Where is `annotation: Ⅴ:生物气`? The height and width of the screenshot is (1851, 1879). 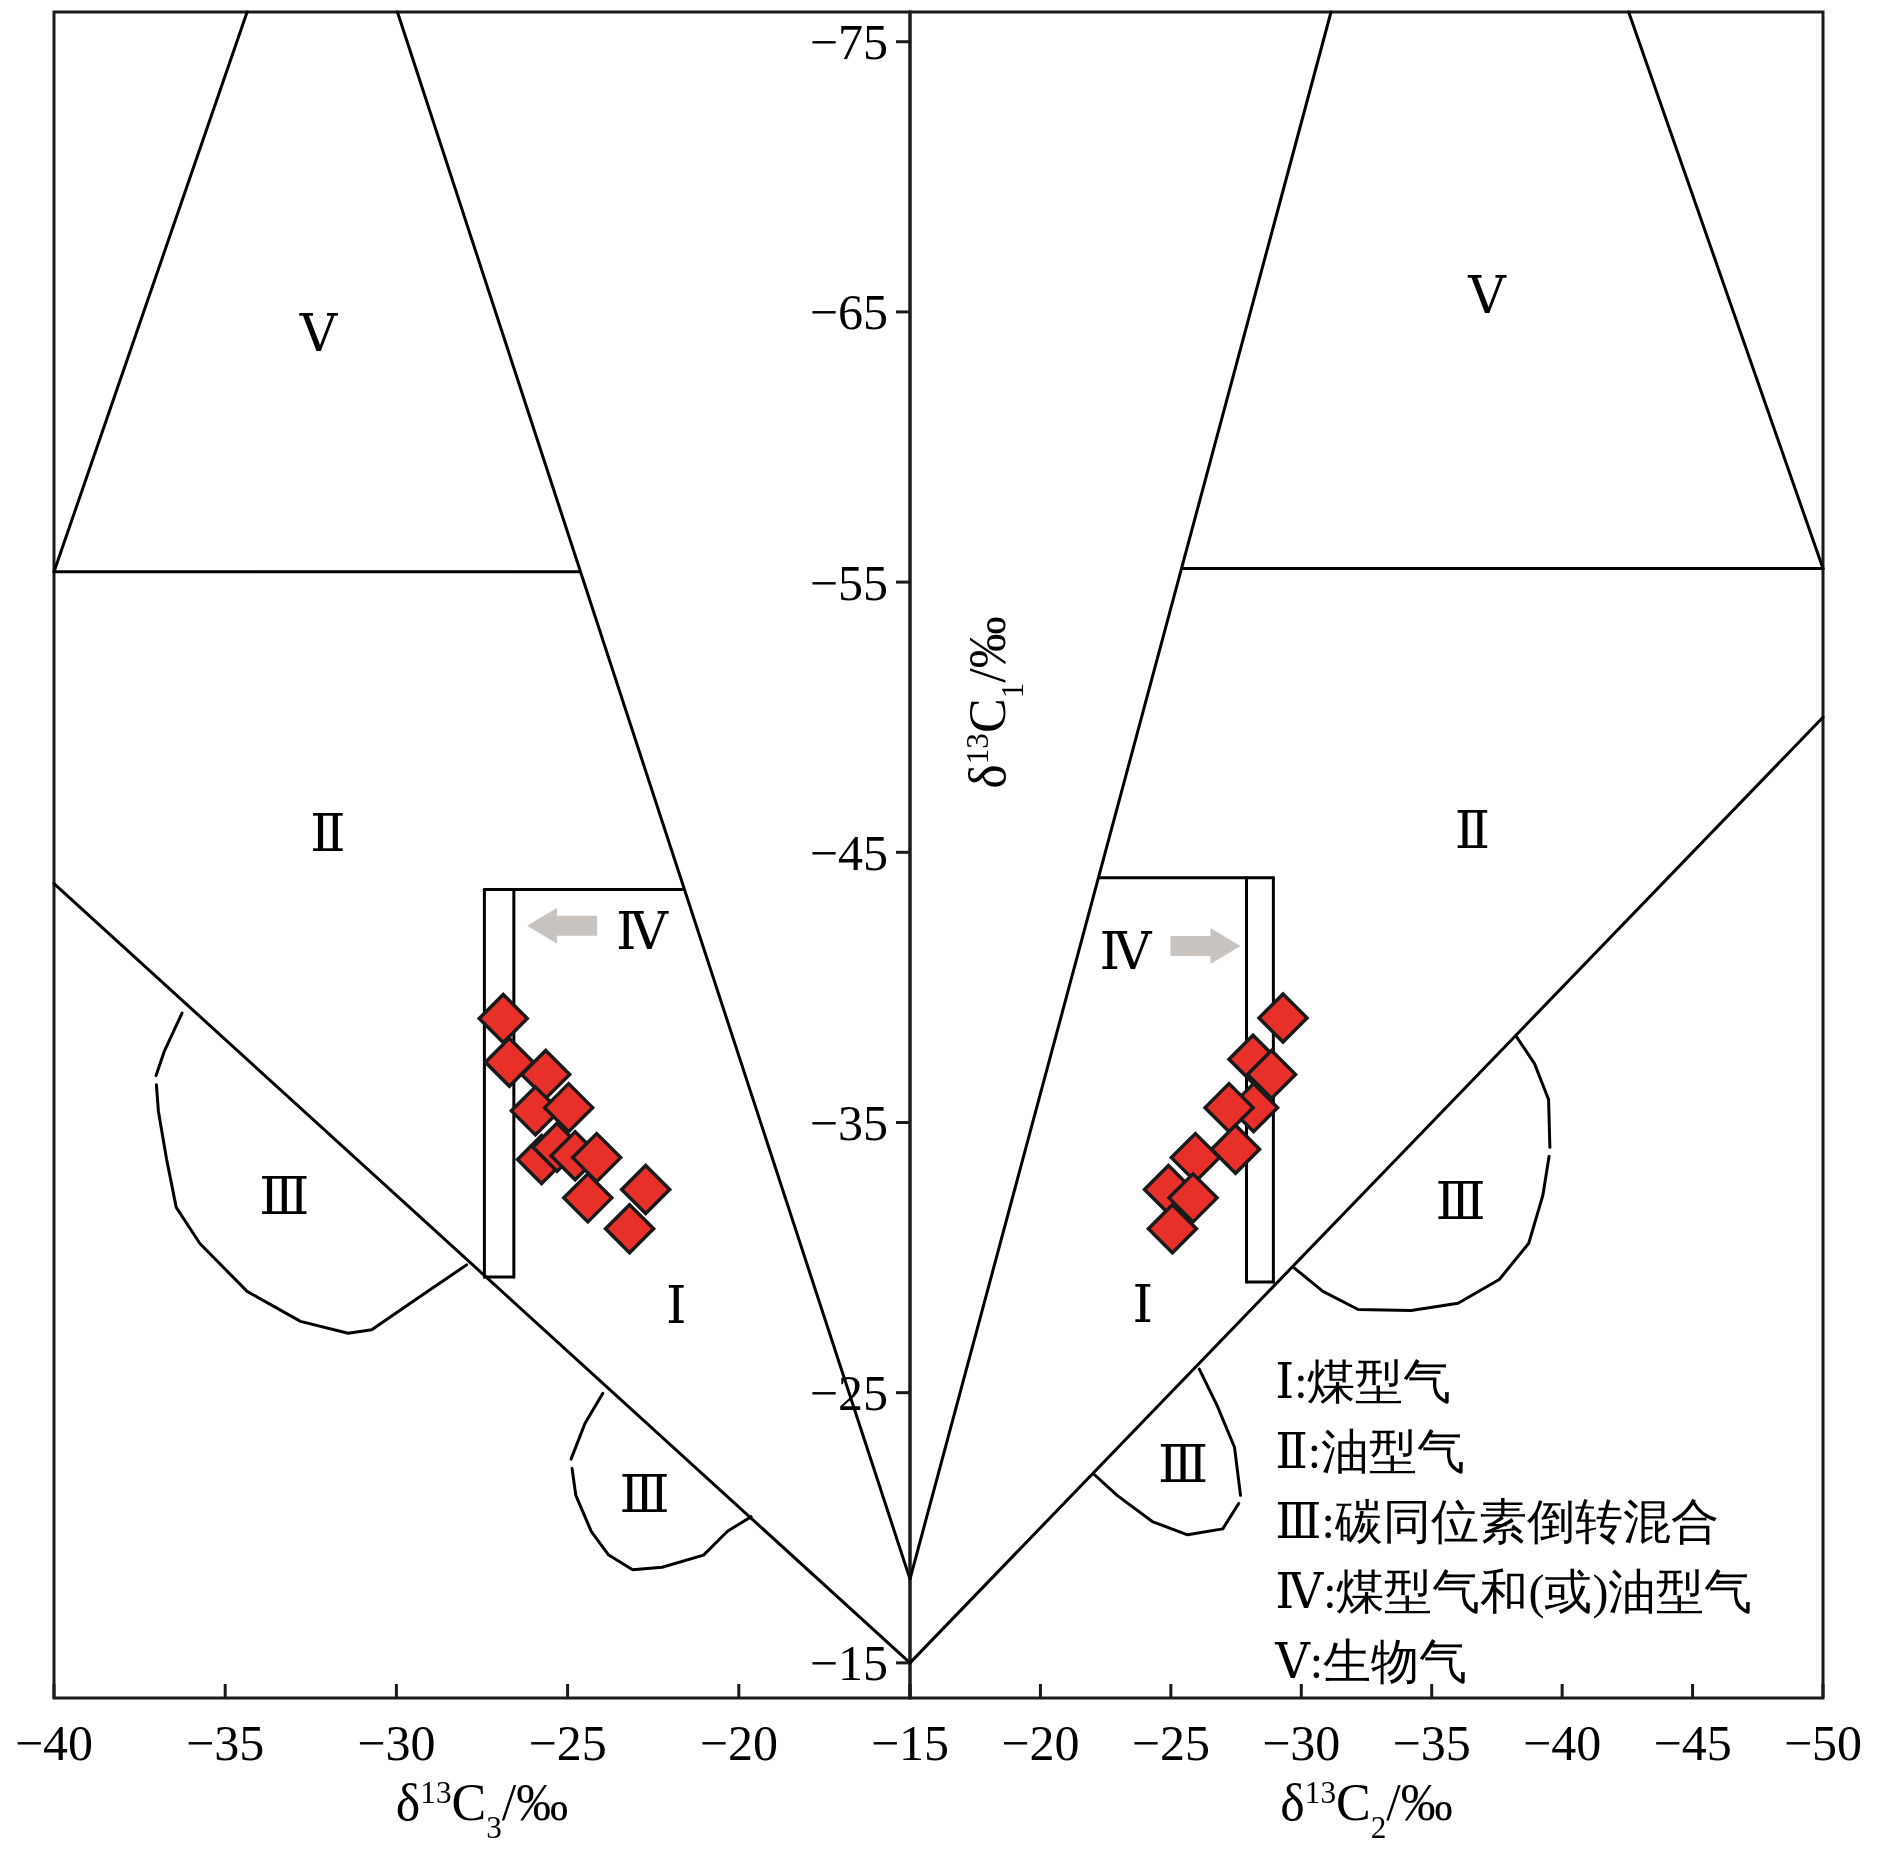
annotation: Ⅴ:生物气 is located at coordinates (1371, 1661).